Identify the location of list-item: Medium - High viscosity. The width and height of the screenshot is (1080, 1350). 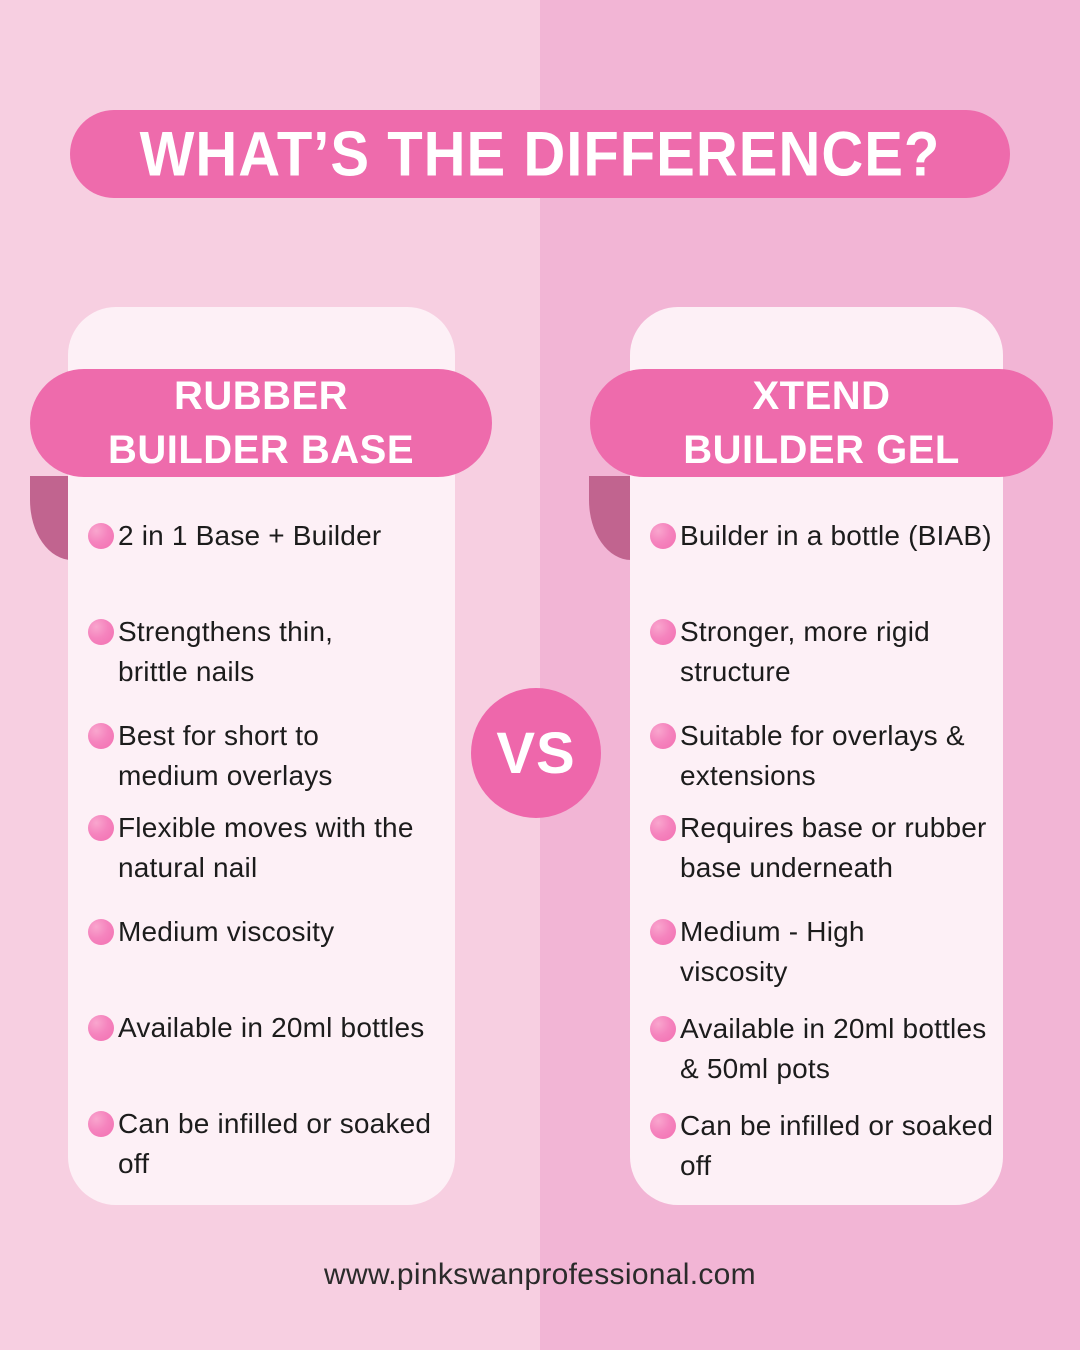
(835, 952).